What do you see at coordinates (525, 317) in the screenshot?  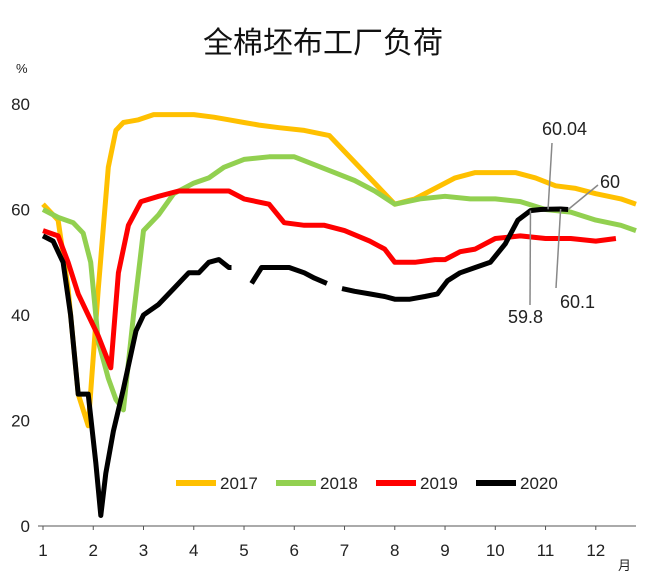 I see `annotation-label: 59.8` at bounding box center [525, 317].